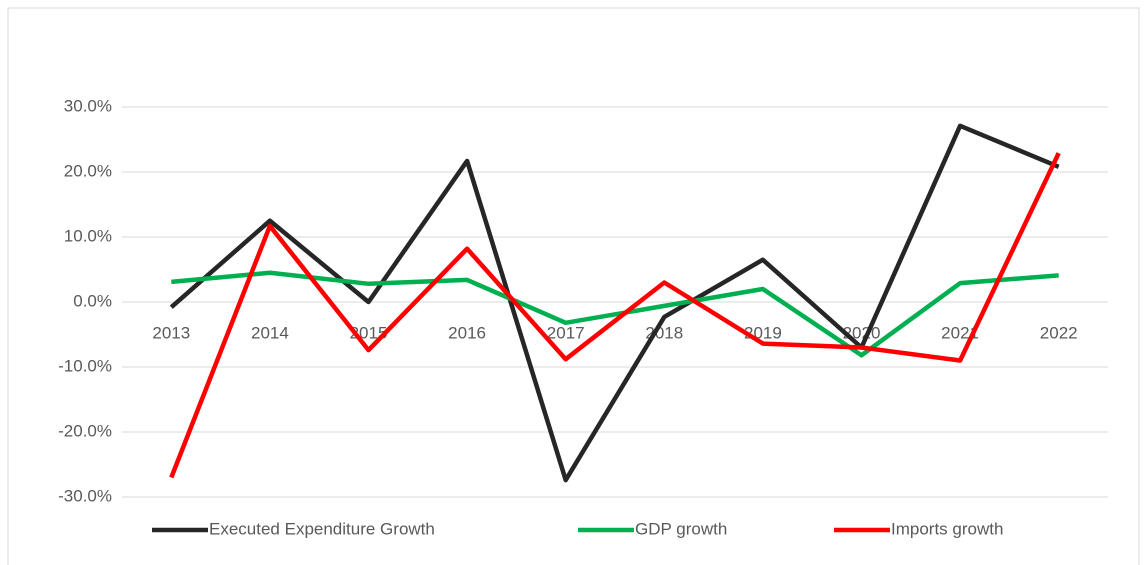 This screenshot has width=1147, height=565. What do you see at coordinates (1059, 332) in the screenshot?
I see `x-tick-label: 2022` at bounding box center [1059, 332].